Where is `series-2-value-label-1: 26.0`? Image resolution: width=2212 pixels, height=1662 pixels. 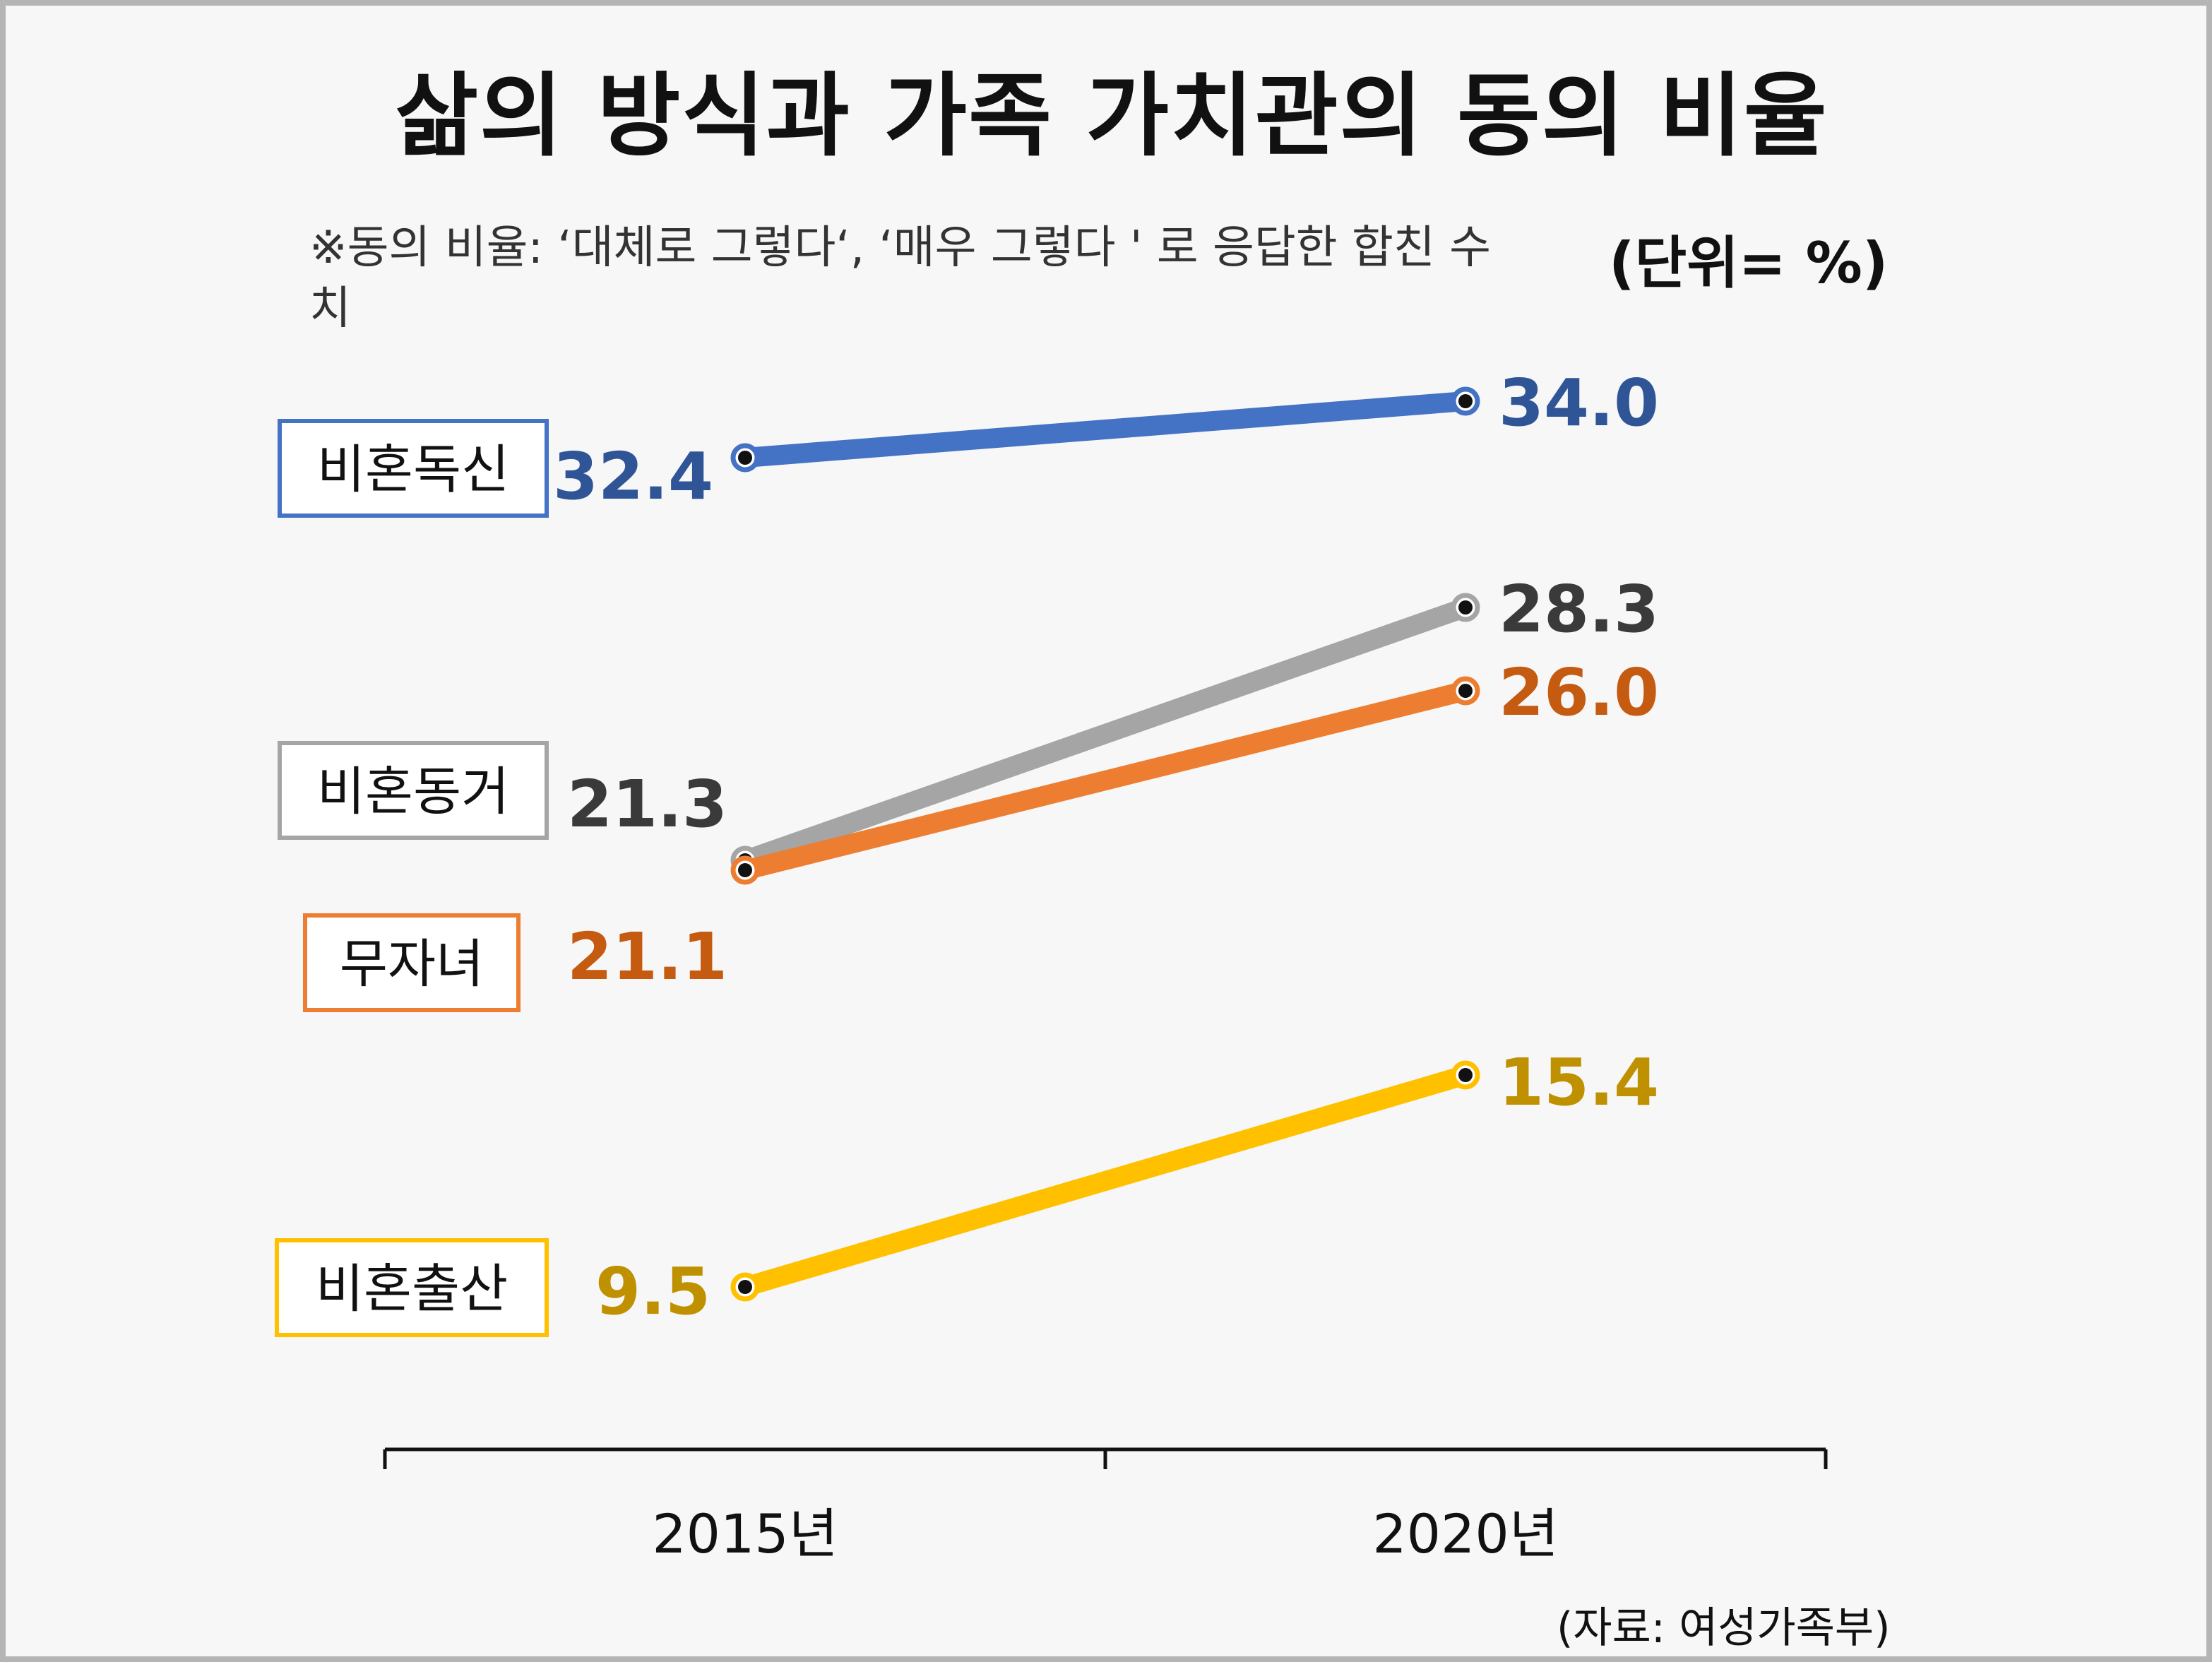 series-2-value-label-1: 26.0 is located at coordinates (1579, 693).